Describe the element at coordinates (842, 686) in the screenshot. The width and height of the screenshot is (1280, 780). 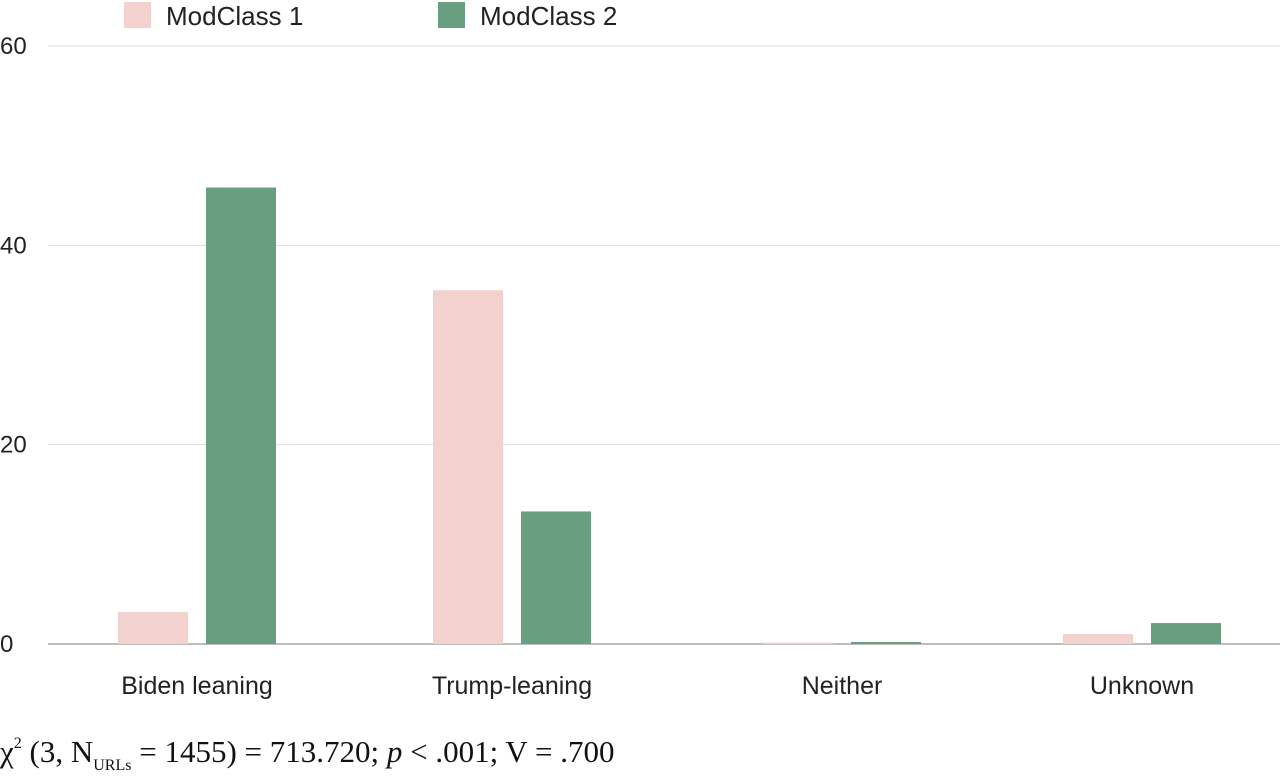
I see `x-category-label: Neither` at that location.